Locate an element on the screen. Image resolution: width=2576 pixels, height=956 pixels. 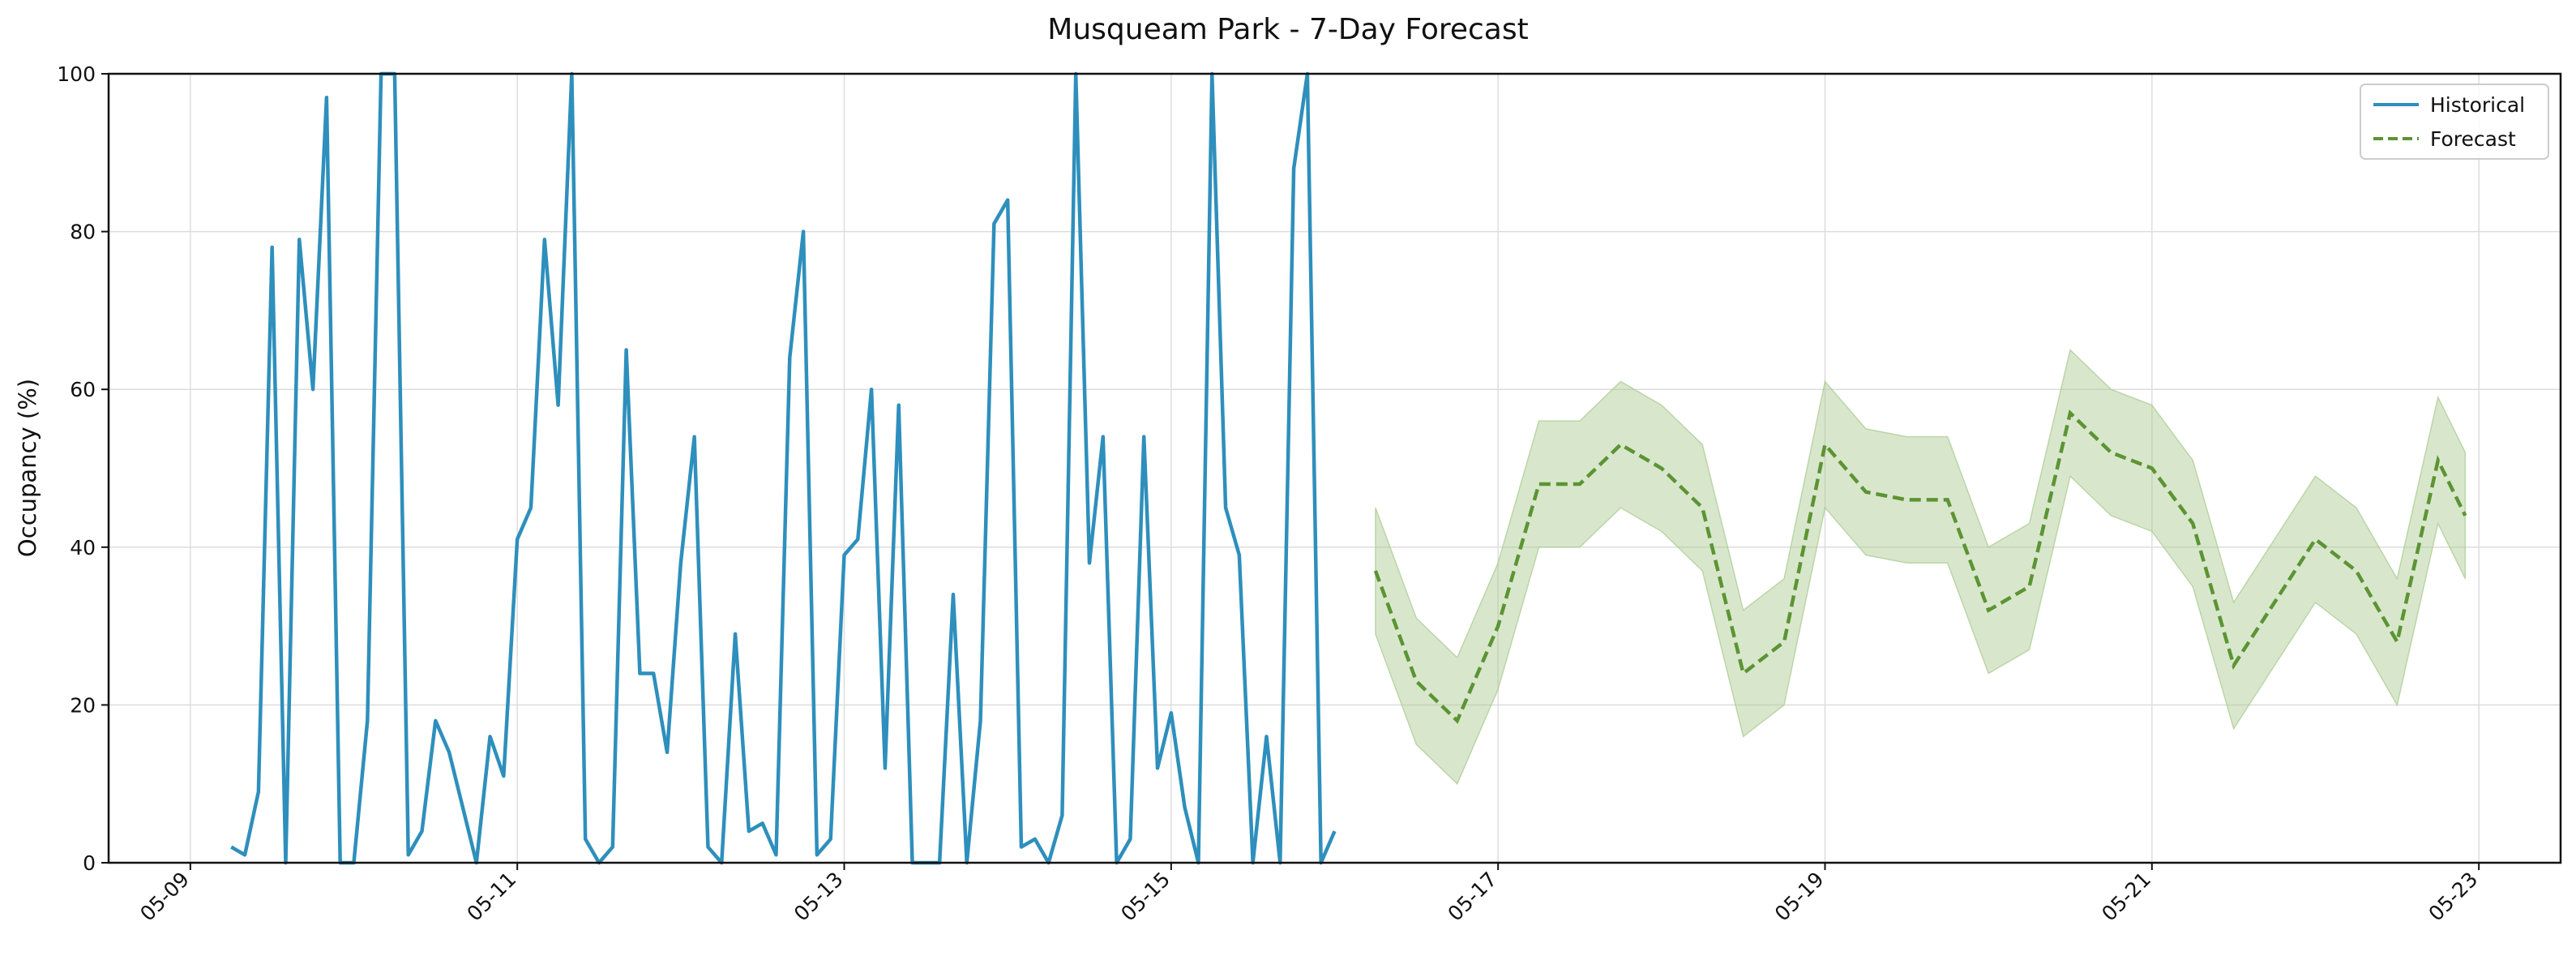
y-tick-label: 0 is located at coordinates (89, 863).